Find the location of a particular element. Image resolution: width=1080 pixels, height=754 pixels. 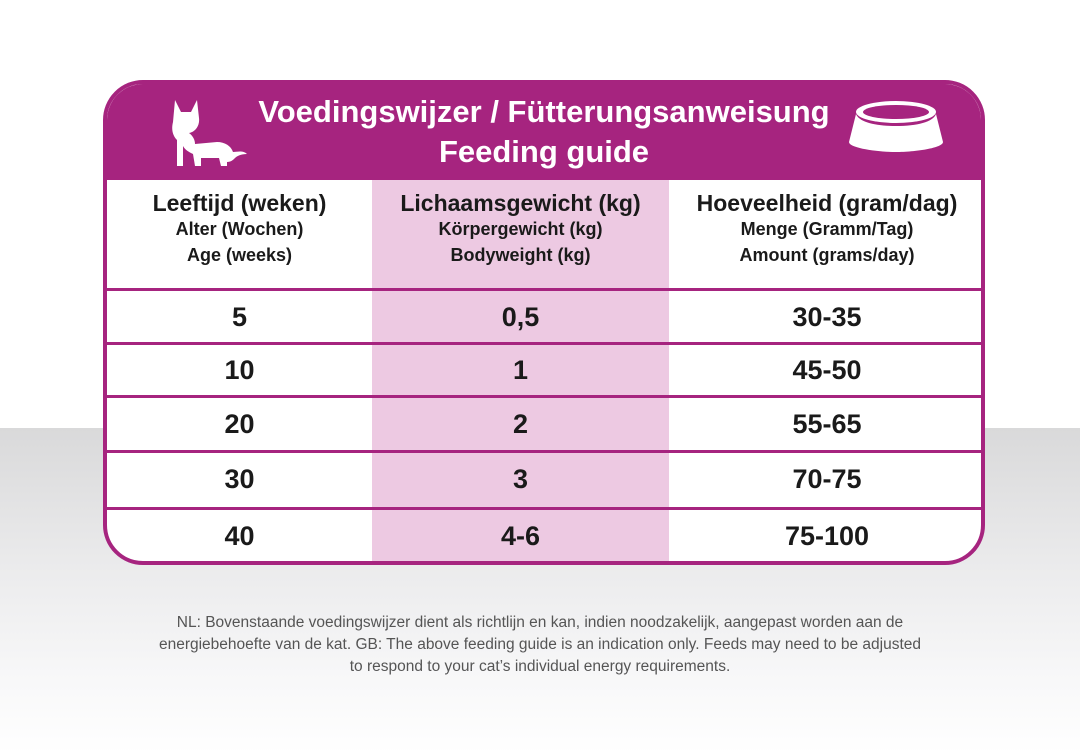

title-multilingual: Voedingswijzer / Fütterungsanweisung is located at coordinates (544, 111).